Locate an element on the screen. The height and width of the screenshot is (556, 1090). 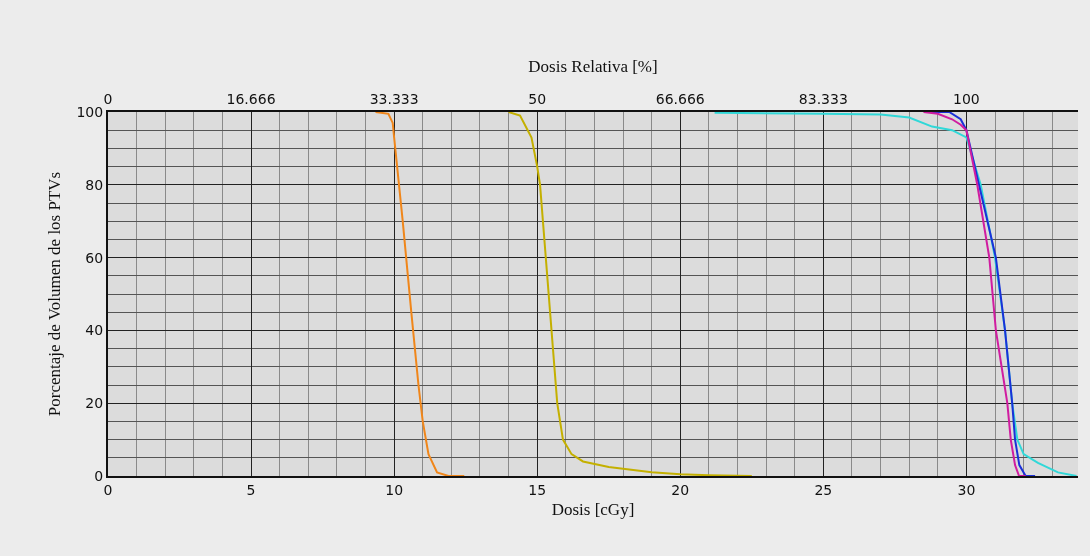
y-tick-label: 60 is located at coordinates (94, 257).